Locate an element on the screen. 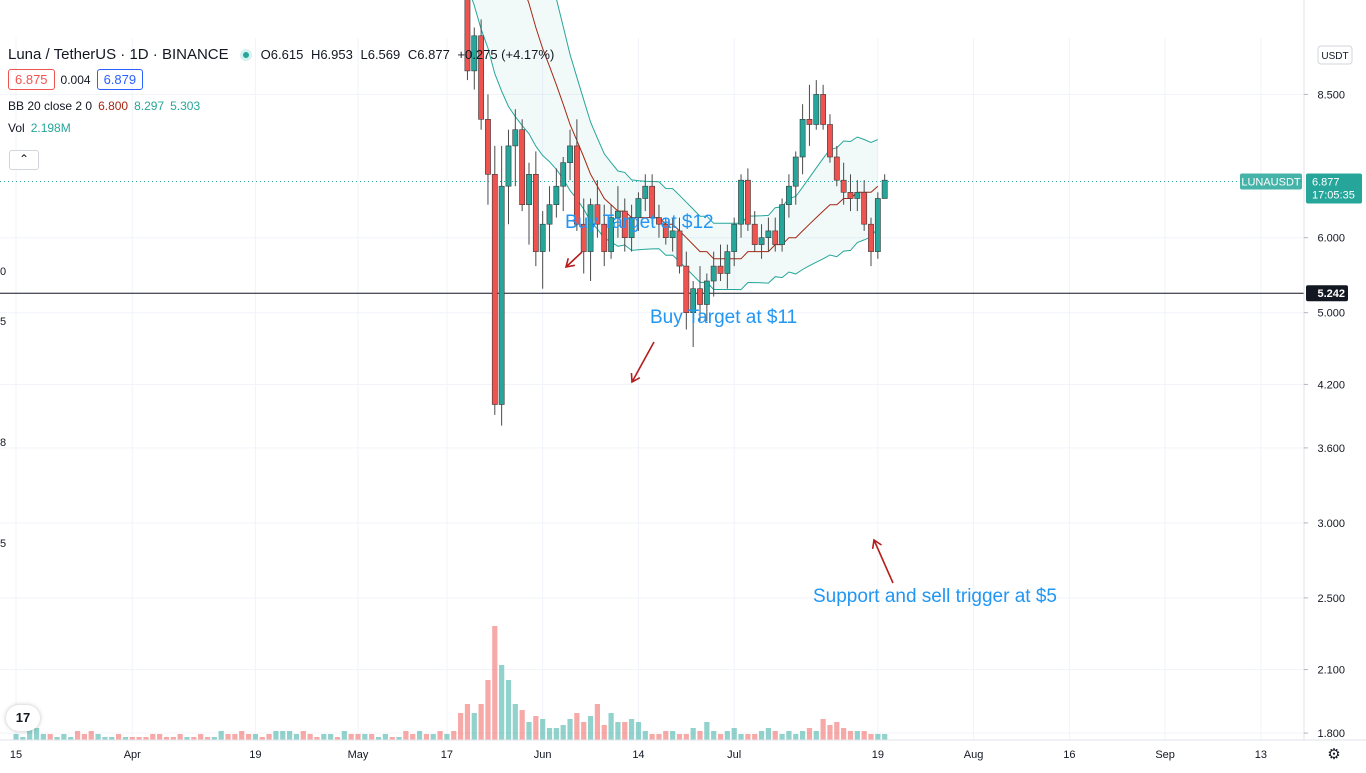  bb-indicator-row: BB 20 close 2 0 6.800 8.297 5.303 is located at coordinates (281, 106).